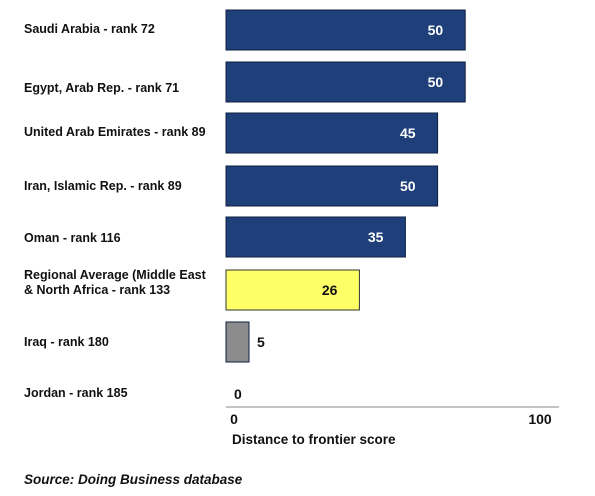 This screenshot has height=496, width=595. I want to click on category-label-7: Jordan - rank 185, so click(76, 393).